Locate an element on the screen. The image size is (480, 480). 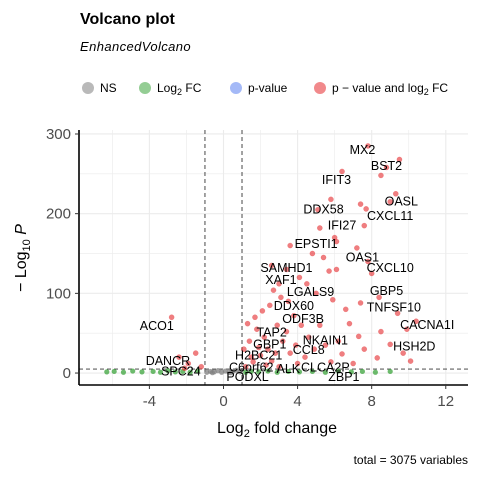
y-tick-label: 300 is located at coordinates (58, 134).